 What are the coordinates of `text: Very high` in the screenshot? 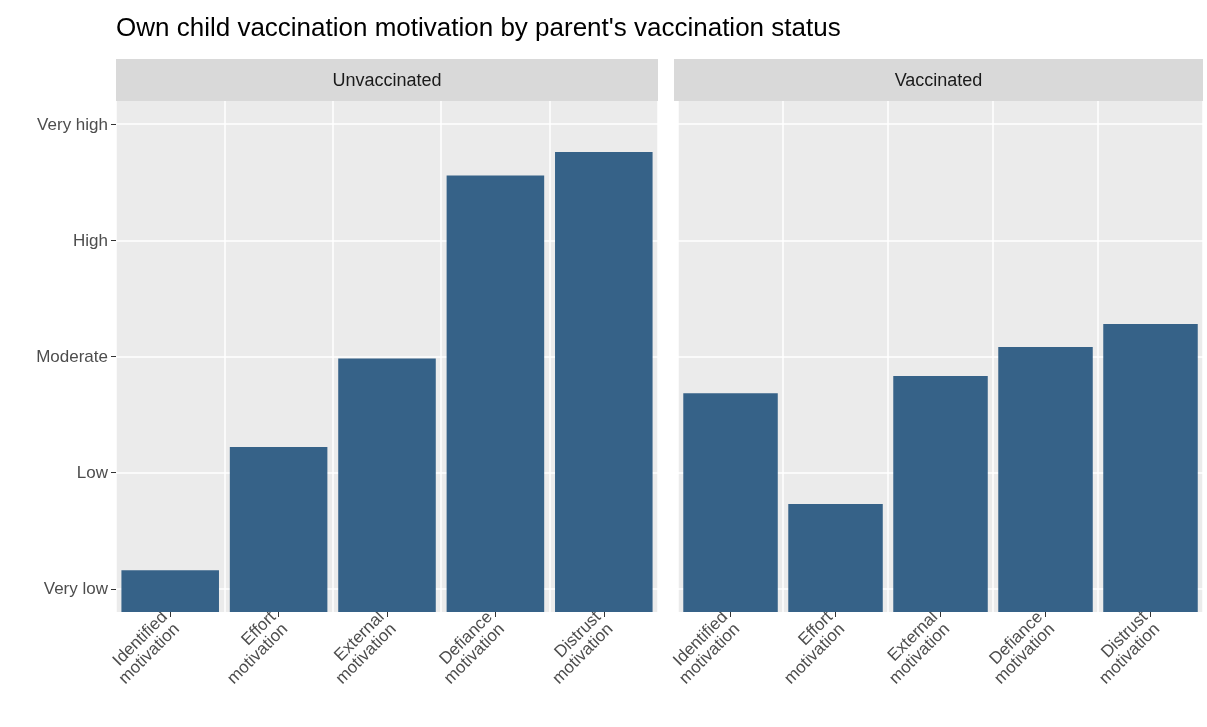 It's located at (72, 124).